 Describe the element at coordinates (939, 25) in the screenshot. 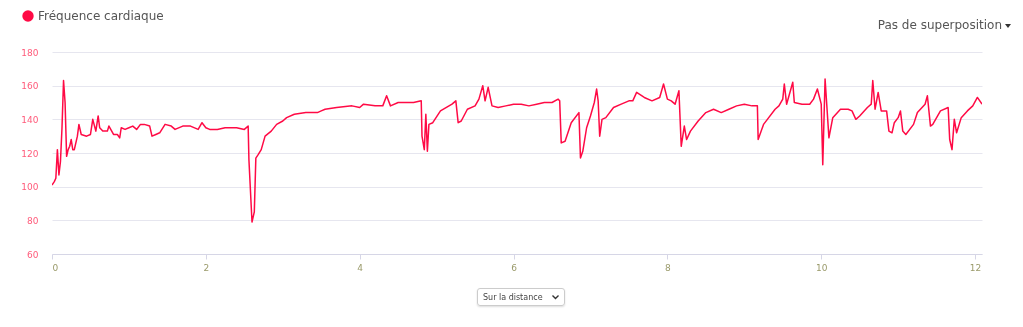

I see `text: Pas de superposition` at that location.